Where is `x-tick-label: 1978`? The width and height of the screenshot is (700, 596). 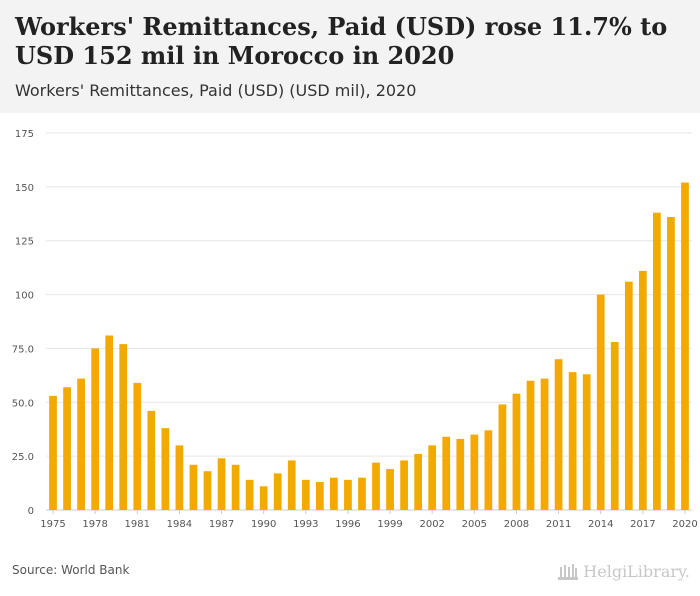
x-tick-label: 1978 is located at coordinates (94, 524).